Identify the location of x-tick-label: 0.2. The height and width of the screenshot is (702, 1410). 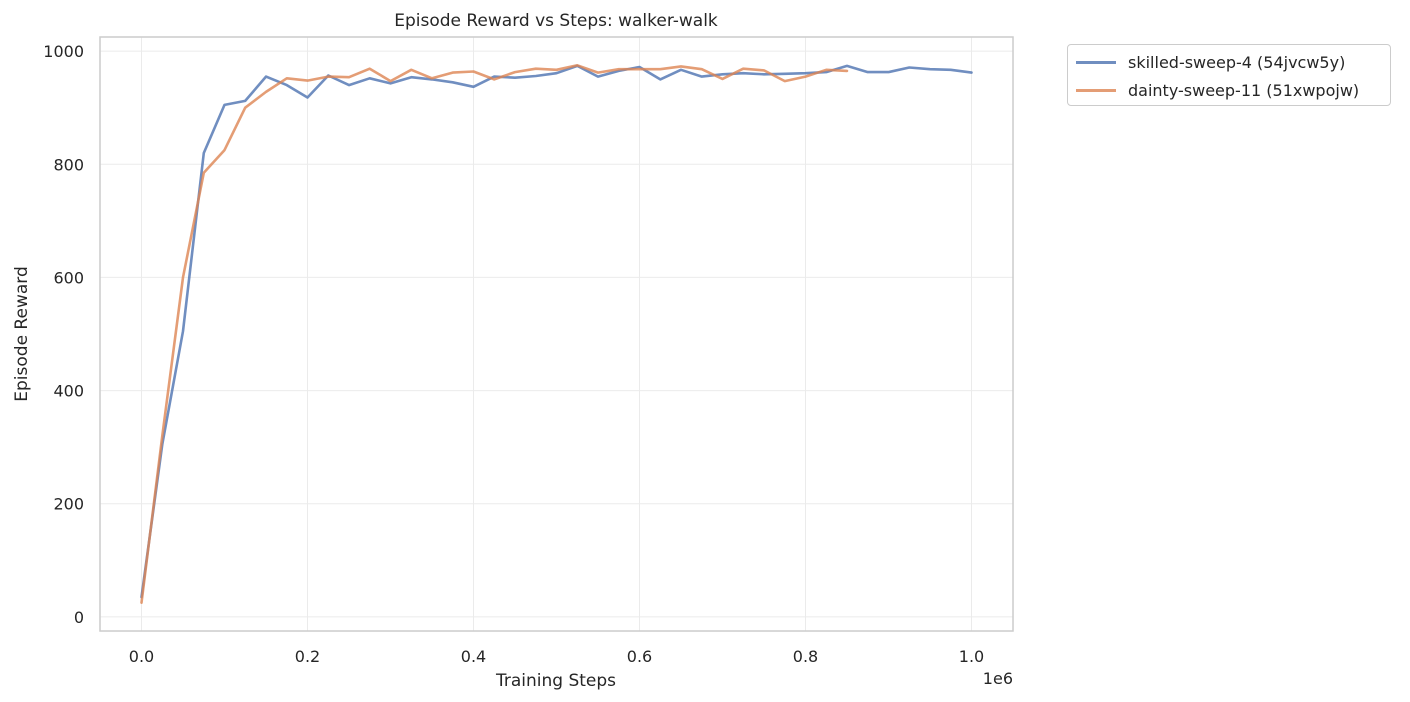
(307, 656).